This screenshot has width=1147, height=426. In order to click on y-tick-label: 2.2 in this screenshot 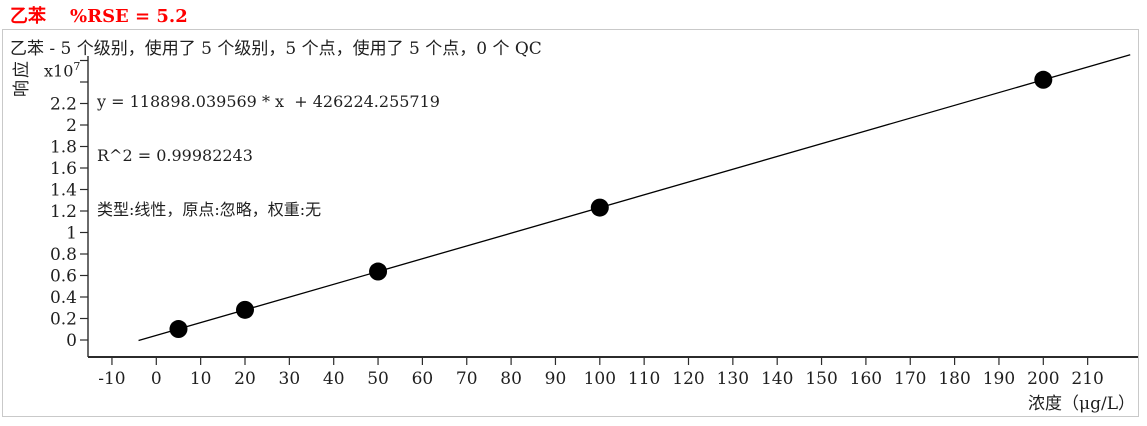, I will do `click(63, 105)`.